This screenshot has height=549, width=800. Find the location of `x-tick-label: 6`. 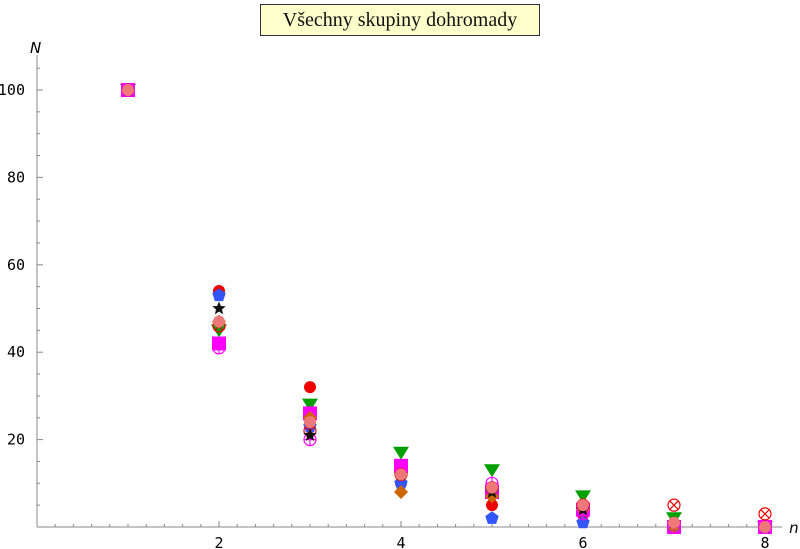

x-tick-label: 6 is located at coordinates (582, 541).